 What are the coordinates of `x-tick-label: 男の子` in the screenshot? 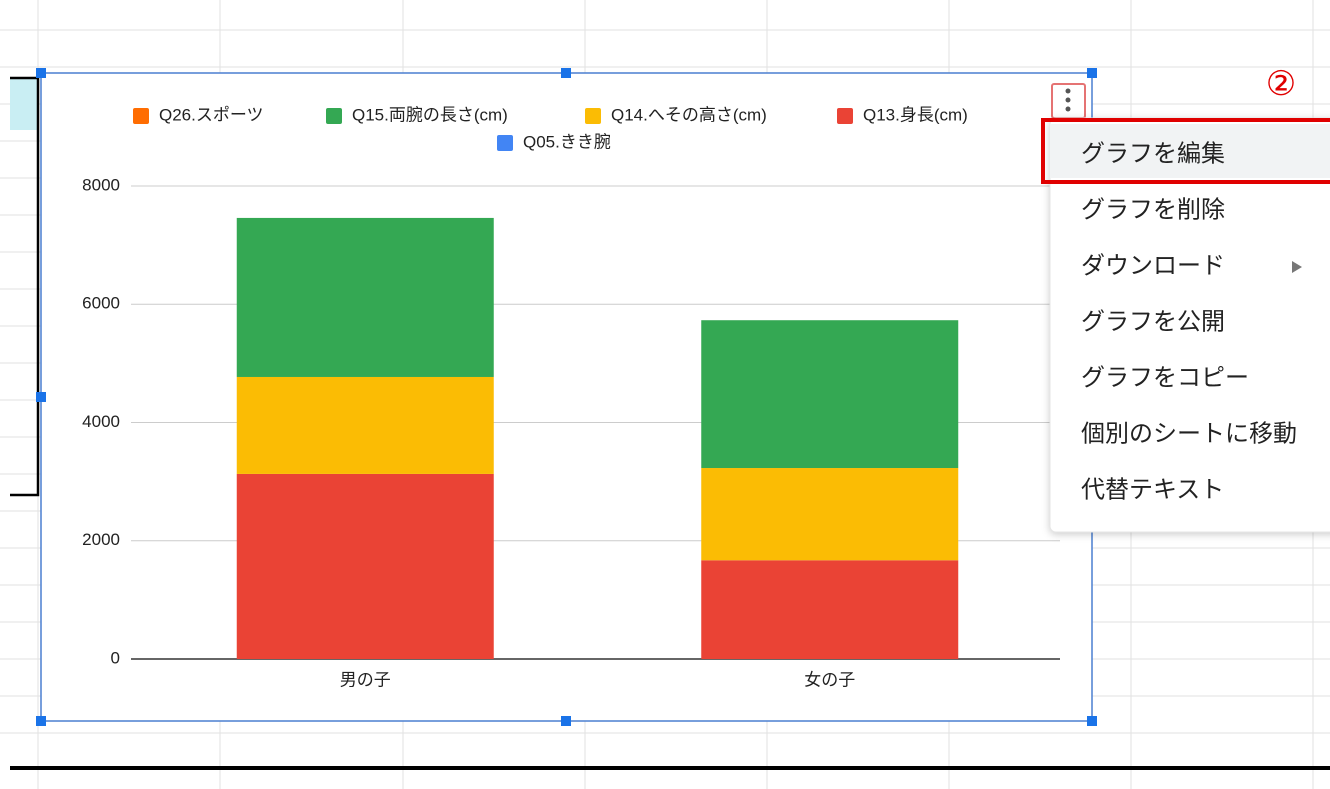 It's located at (365, 679).